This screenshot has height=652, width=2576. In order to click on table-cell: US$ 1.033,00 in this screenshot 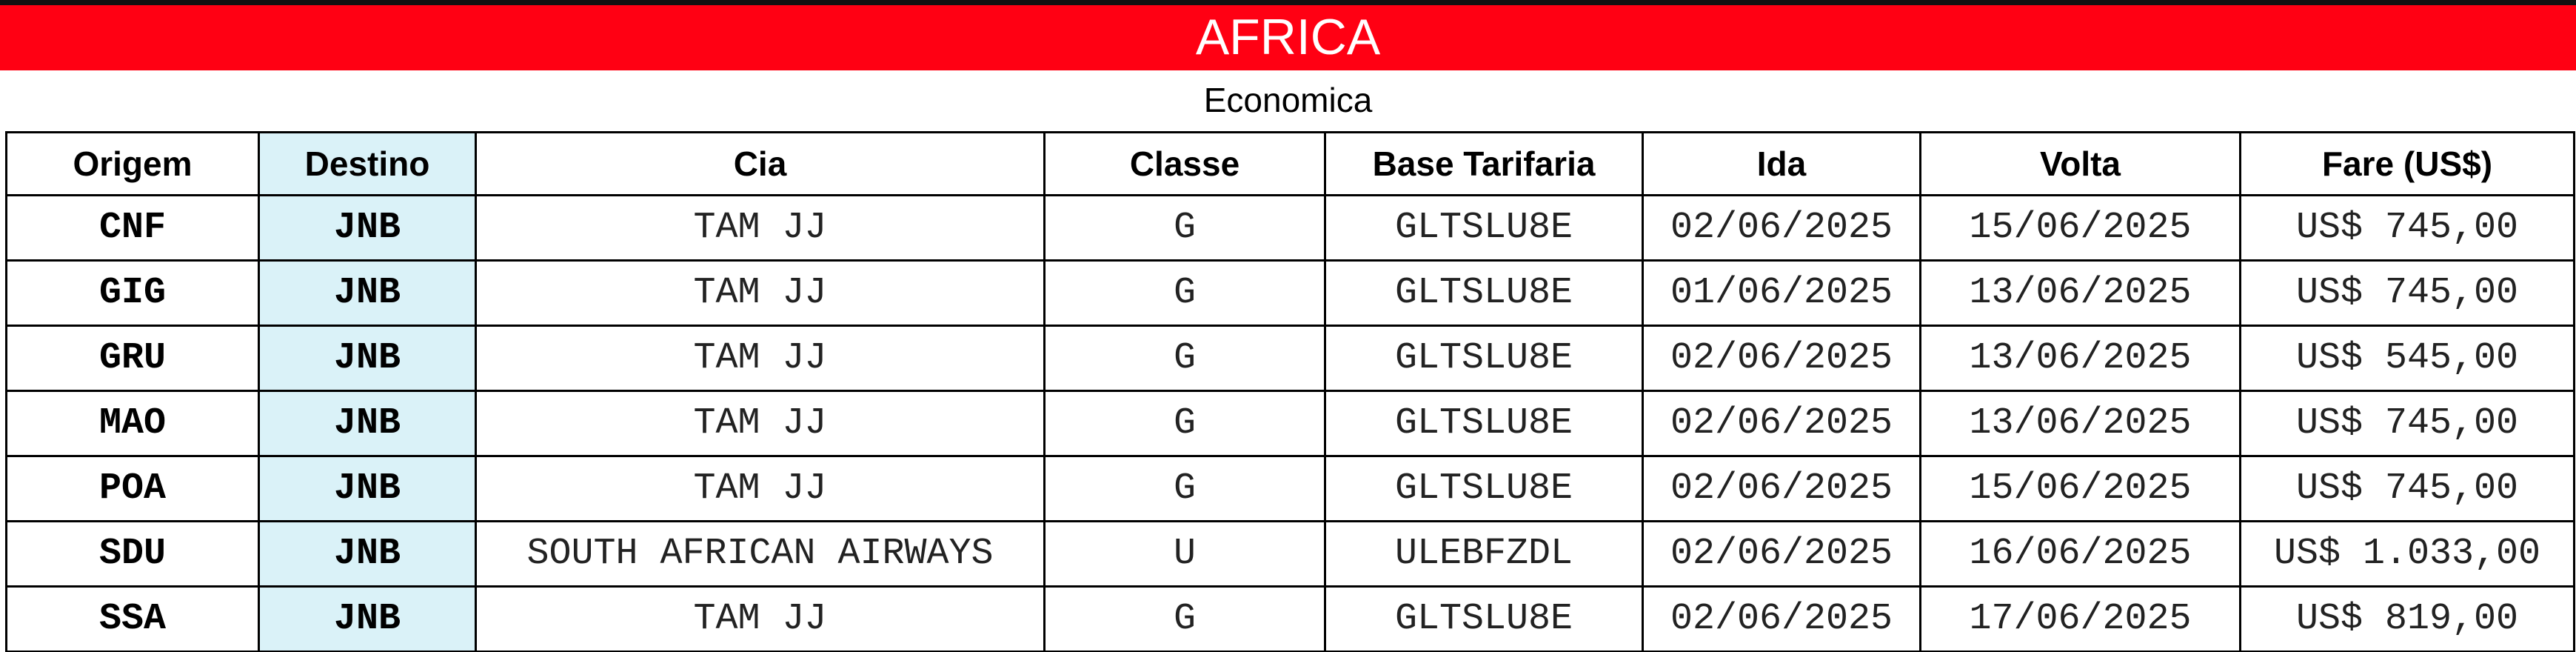, I will do `click(2407, 554)`.